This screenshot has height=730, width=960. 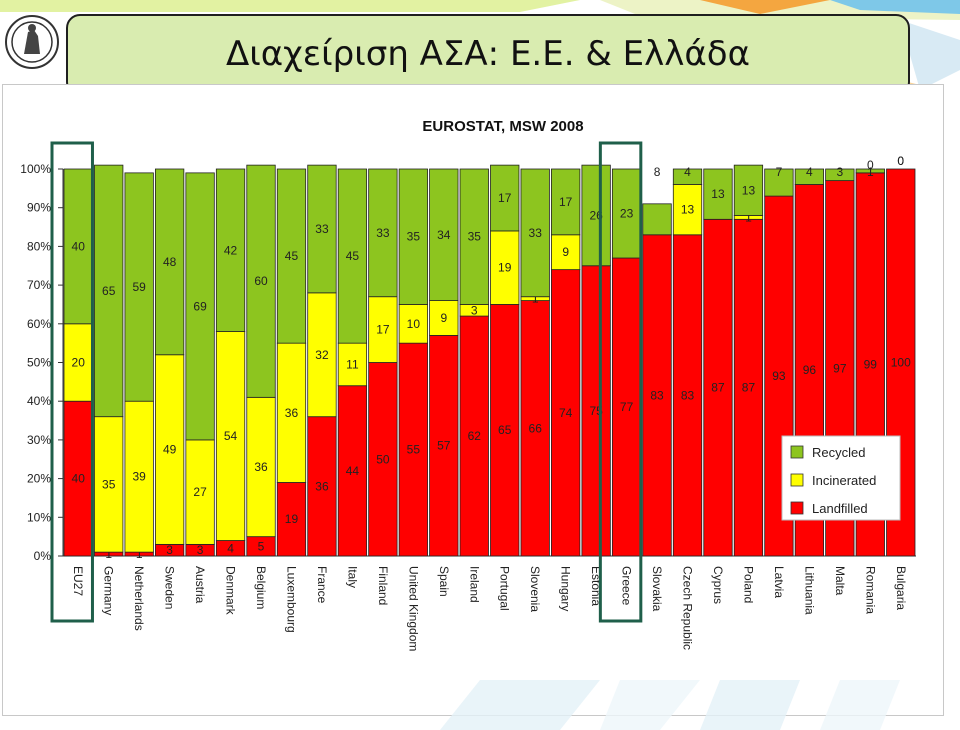 What do you see at coordinates (261, 587) in the screenshot?
I see `x-tick-label: Belgium` at bounding box center [261, 587].